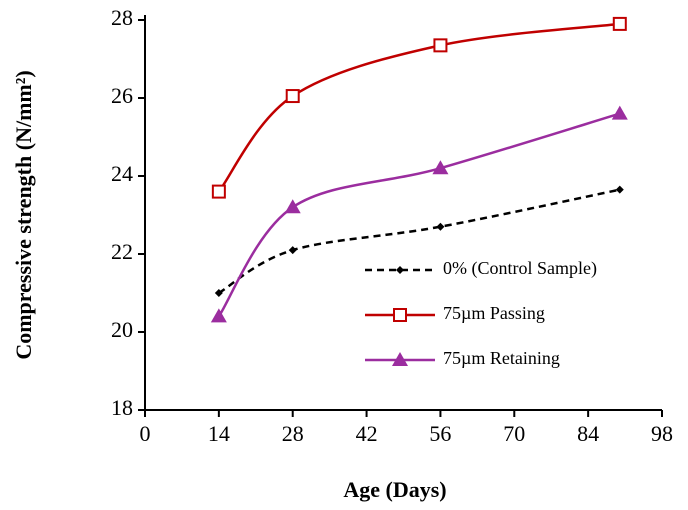 This screenshot has width=688, height=510. What do you see at coordinates (501, 358) in the screenshot?
I see `legend-label: 75µm Retaining` at bounding box center [501, 358].